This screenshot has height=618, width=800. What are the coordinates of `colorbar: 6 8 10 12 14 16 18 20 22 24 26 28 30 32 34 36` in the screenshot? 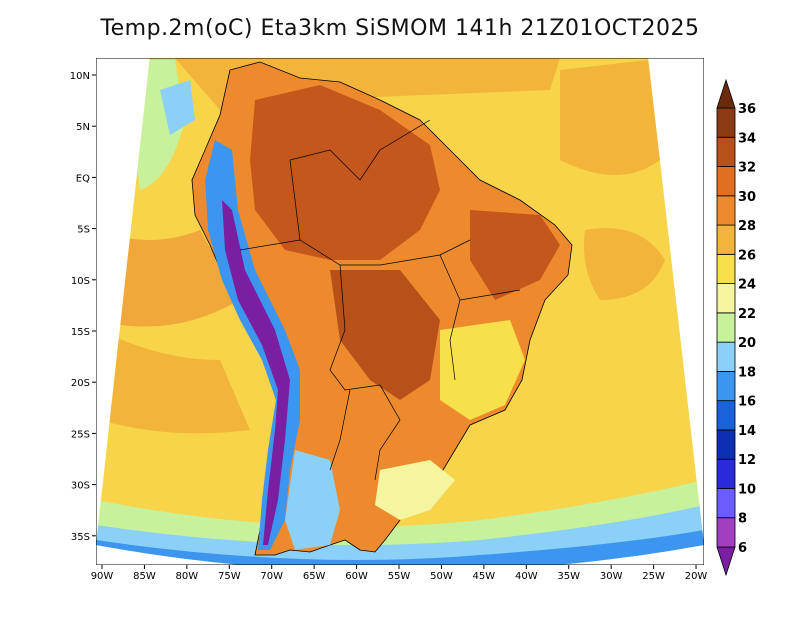 It's located at (736, 327).